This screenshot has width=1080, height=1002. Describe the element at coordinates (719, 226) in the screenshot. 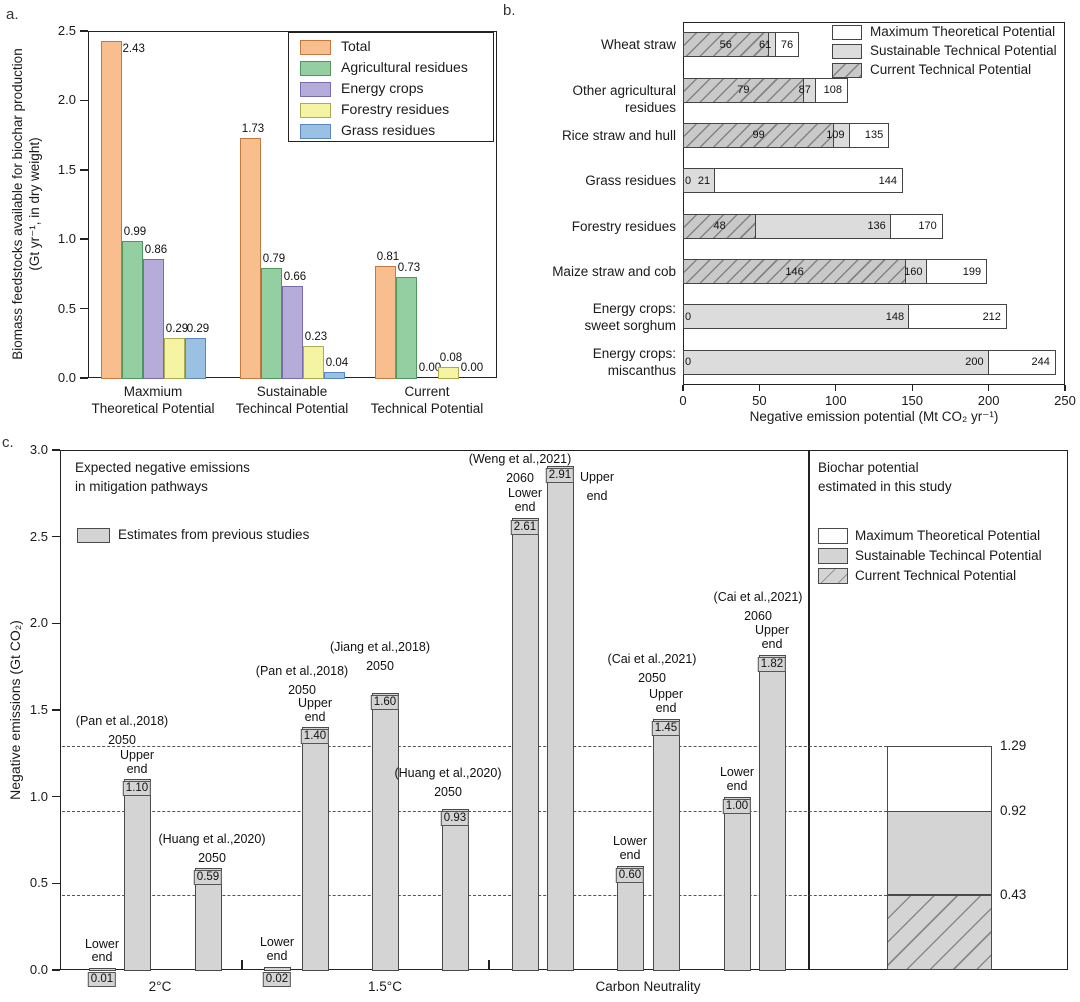

I see `value-current: 48` at that location.